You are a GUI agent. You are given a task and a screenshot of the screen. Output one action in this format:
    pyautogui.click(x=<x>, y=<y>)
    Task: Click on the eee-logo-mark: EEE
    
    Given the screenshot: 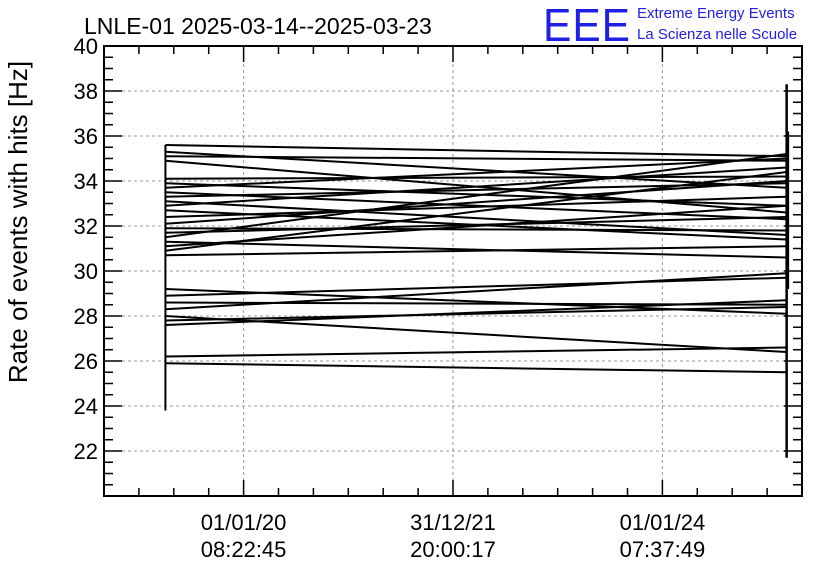 What is the action you would take?
    pyautogui.click(x=587, y=25)
    